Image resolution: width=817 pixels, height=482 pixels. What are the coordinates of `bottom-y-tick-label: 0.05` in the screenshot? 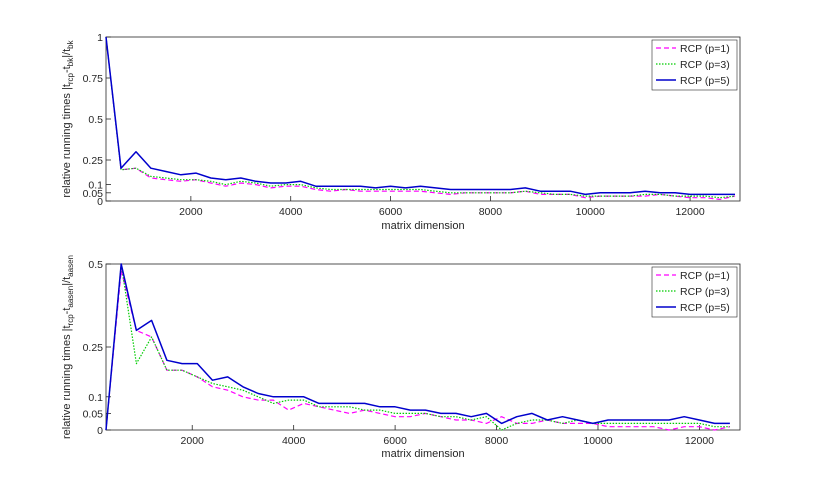 It's located at (93, 414).